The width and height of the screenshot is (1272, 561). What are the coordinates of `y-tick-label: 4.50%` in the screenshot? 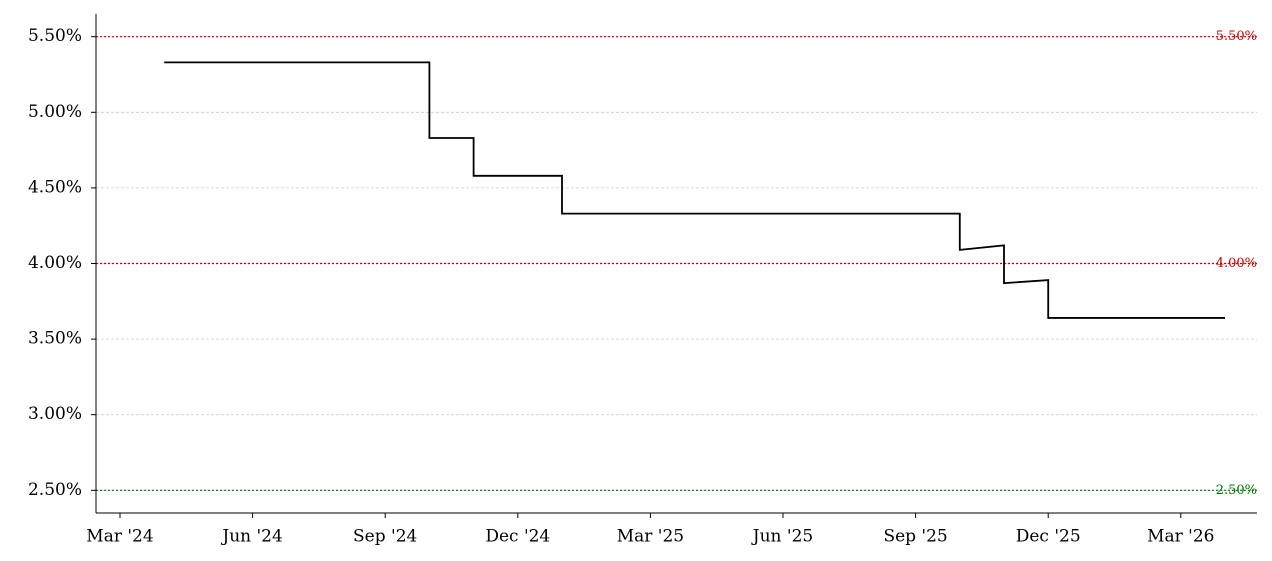 It's located at (55, 187).